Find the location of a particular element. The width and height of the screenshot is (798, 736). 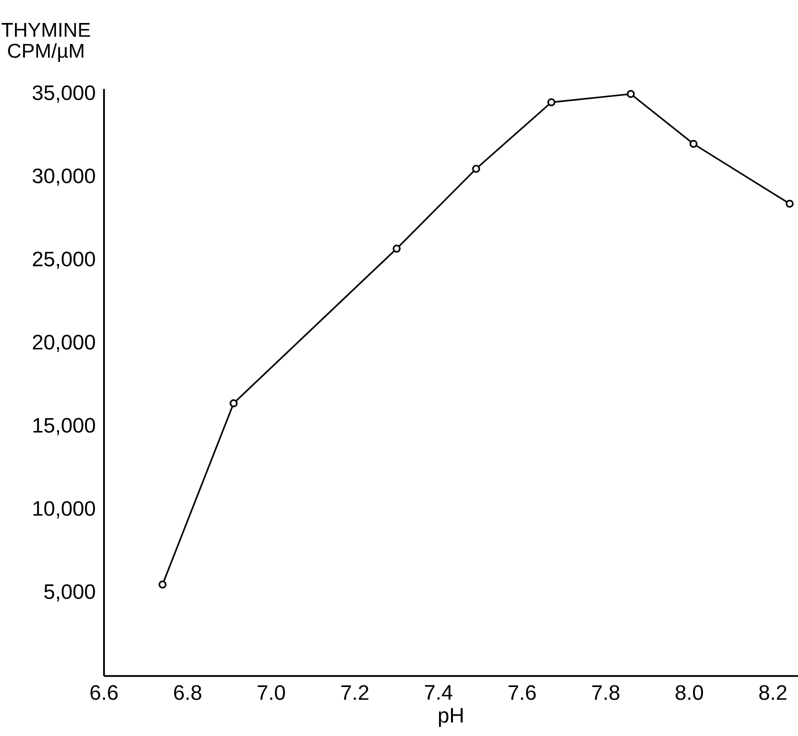

x-tick-label: 7.4 is located at coordinates (438, 692).